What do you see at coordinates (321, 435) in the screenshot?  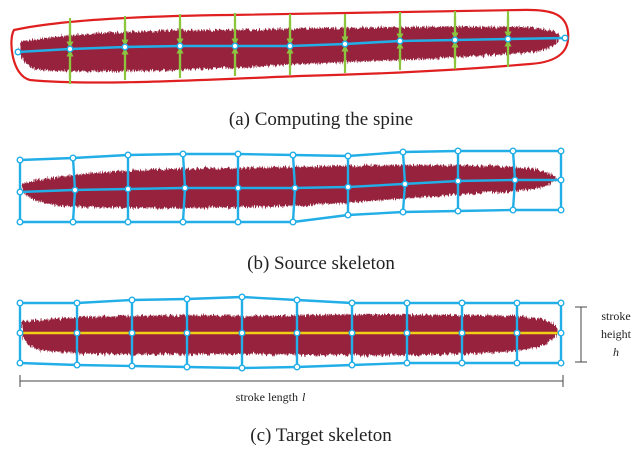 I see `caption-panel-c: (c) Target skeleton` at bounding box center [321, 435].